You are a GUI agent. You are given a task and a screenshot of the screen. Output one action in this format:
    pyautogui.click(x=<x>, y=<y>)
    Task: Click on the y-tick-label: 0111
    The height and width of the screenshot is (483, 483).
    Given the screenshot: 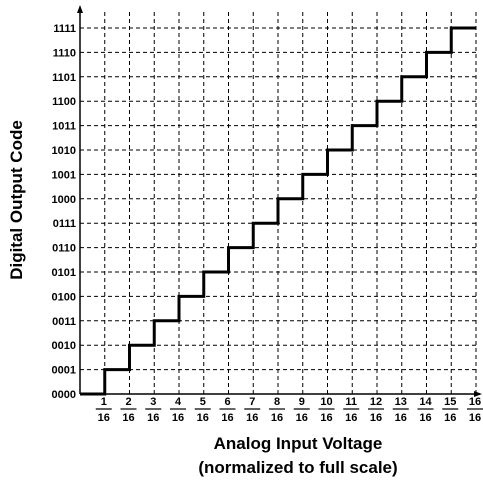 What is the action you would take?
    pyautogui.click(x=64, y=224)
    